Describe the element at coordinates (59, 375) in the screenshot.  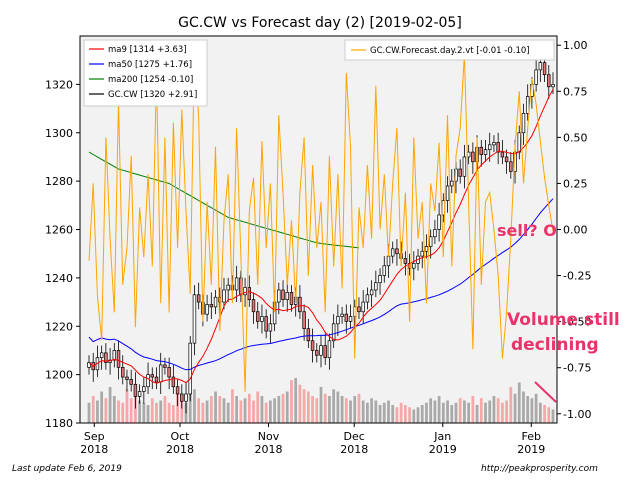
I see `left-tick-label: 1200` at that location.